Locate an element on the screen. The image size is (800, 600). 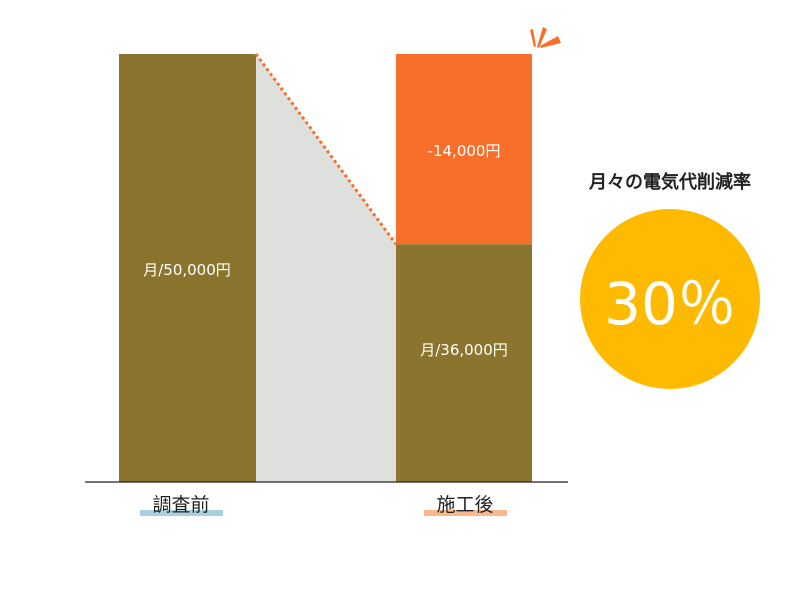
summary-value: 30％ is located at coordinates (670, 304).